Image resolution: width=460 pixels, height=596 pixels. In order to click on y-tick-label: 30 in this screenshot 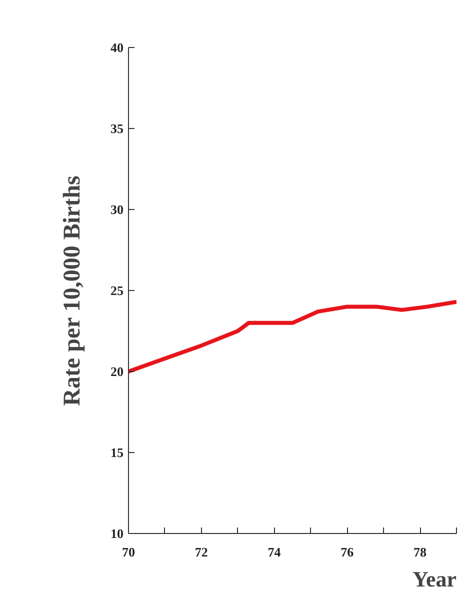, I will do `click(117, 209)`.